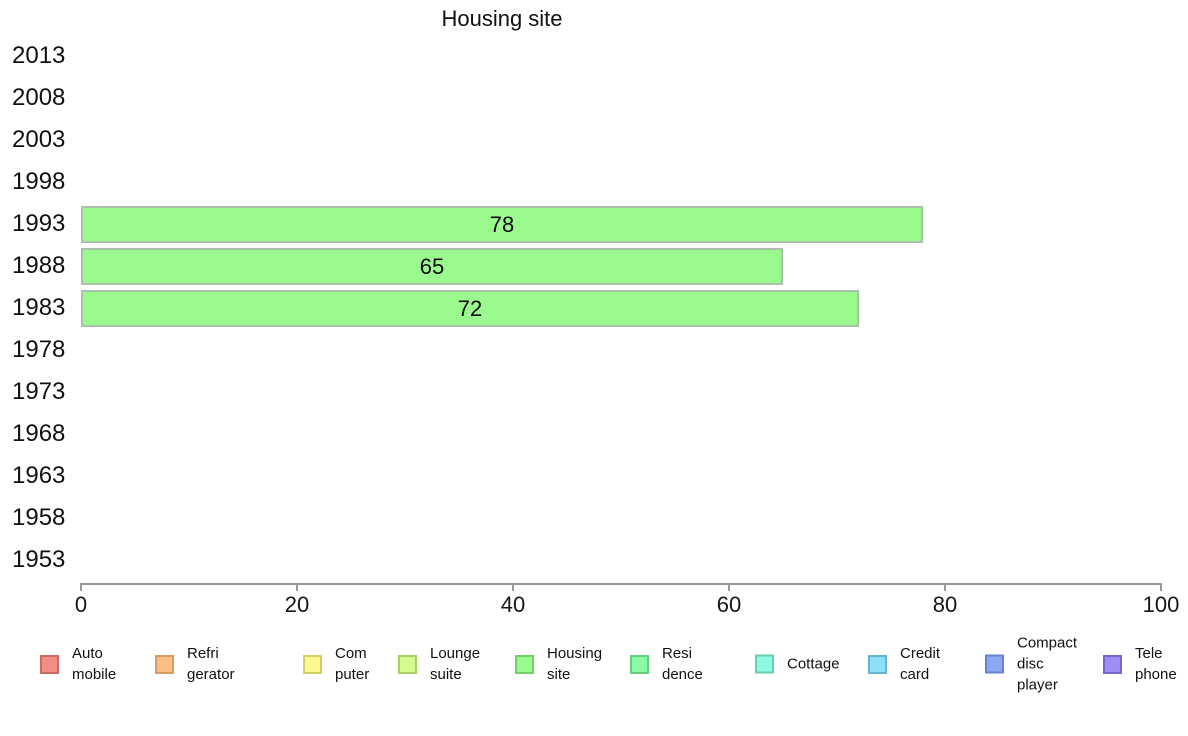 The image size is (1188, 736). I want to click on legend-swatch-residence, so click(639, 664).